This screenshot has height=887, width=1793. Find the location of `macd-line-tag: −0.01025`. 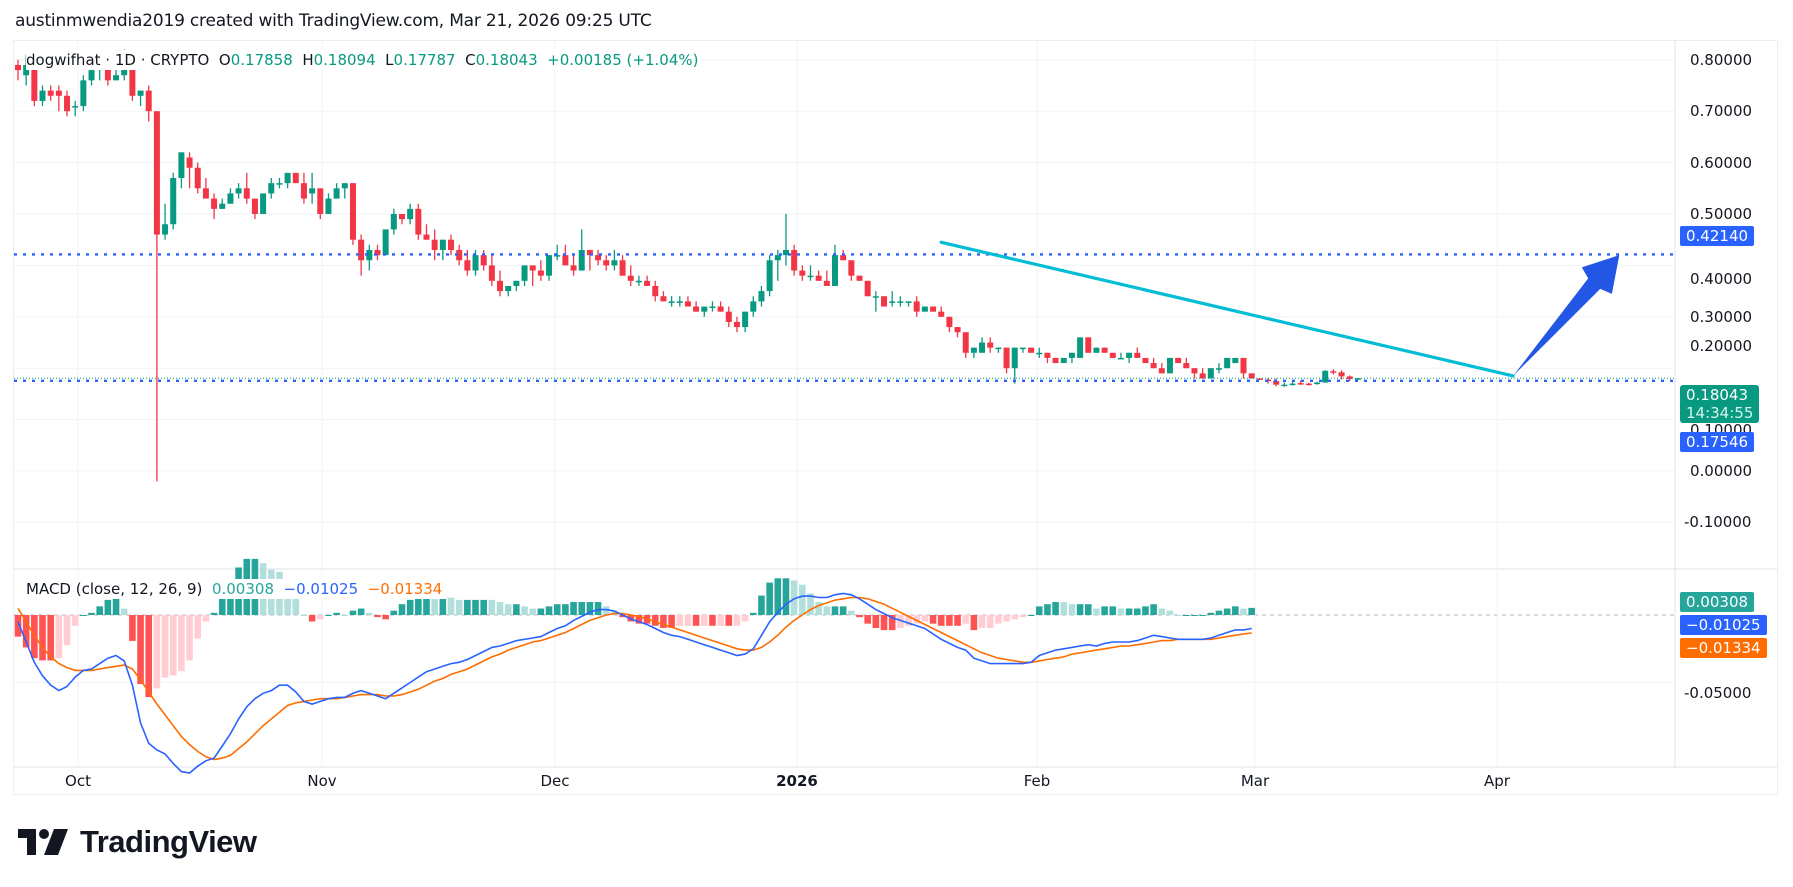

macd-line-tag: −0.01025 is located at coordinates (1723, 625).